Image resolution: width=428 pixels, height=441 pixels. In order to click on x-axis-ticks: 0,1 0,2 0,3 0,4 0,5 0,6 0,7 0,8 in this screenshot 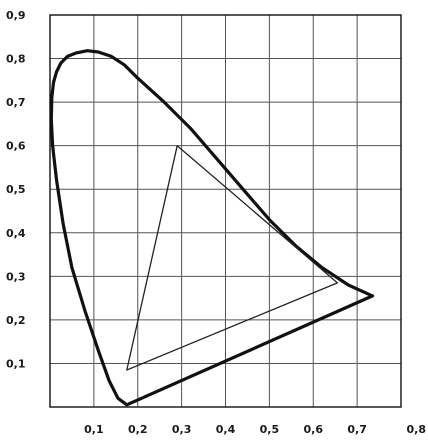, I will do `click(255, 429)`.